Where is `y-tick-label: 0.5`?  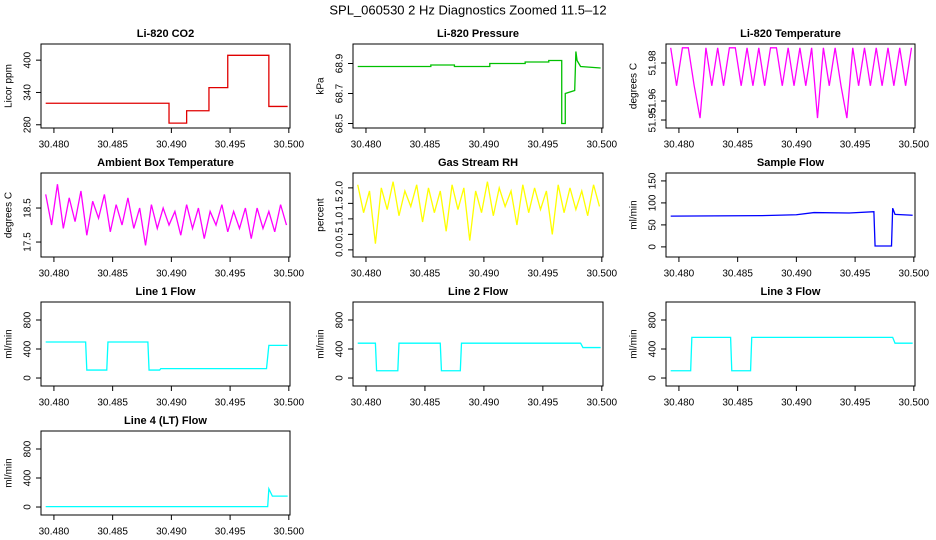 y-tick-label: 0.5 is located at coordinates (340, 234).